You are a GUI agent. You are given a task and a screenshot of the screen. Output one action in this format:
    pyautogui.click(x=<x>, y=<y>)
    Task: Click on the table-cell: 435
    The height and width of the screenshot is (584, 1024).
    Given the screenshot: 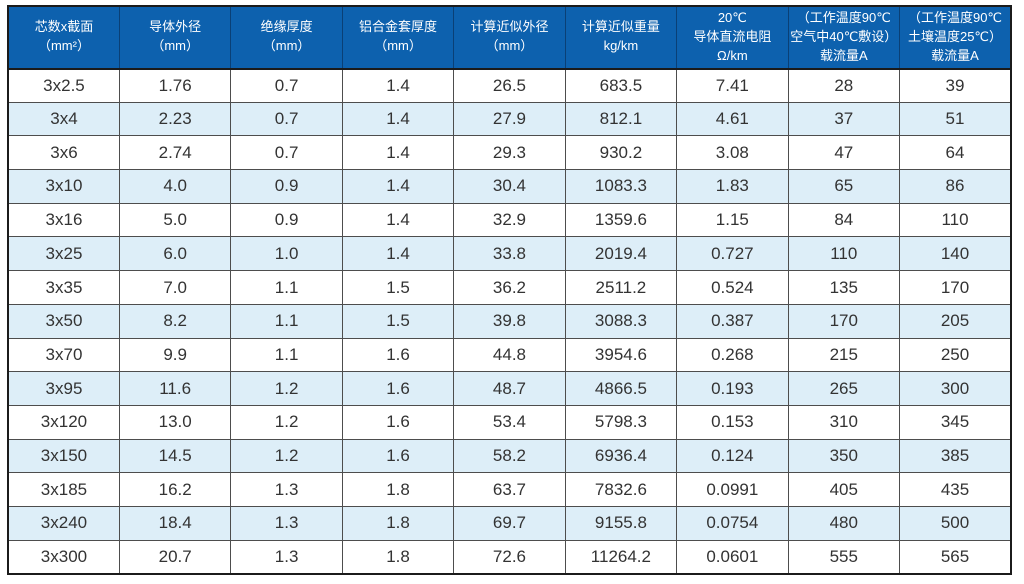 What is the action you would take?
    pyautogui.click(x=955, y=489)
    